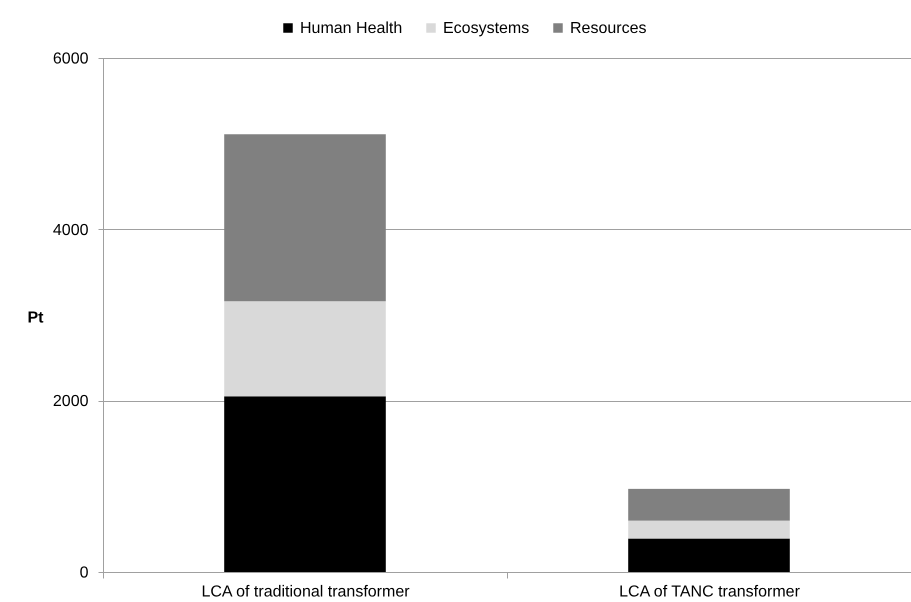 Image resolution: width=911 pixels, height=602 pixels. I want to click on y-tick-label: 0, so click(84, 573).